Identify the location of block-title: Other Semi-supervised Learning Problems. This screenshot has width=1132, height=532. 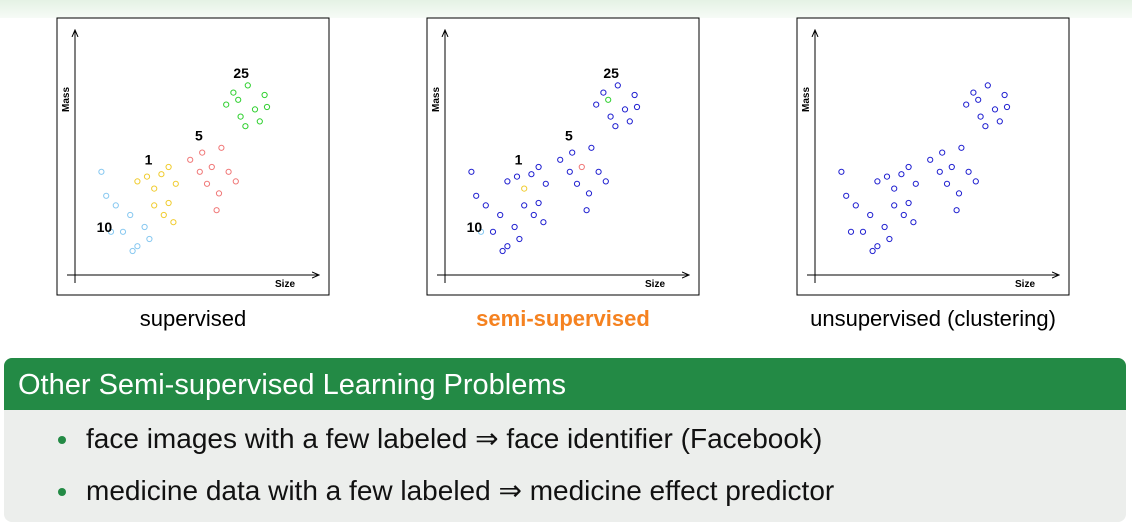
(292, 385).